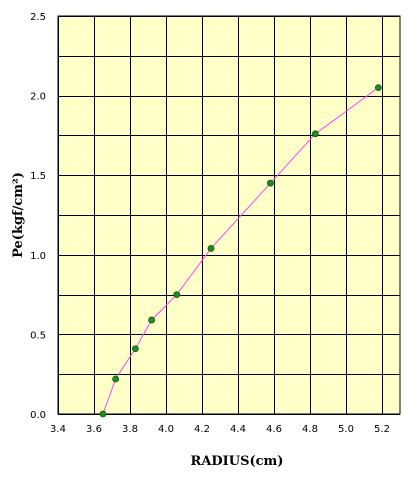 The width and height of the screenshot is (419, 498). I want to click on x-tick-label: 4.4, so click(238, 429).